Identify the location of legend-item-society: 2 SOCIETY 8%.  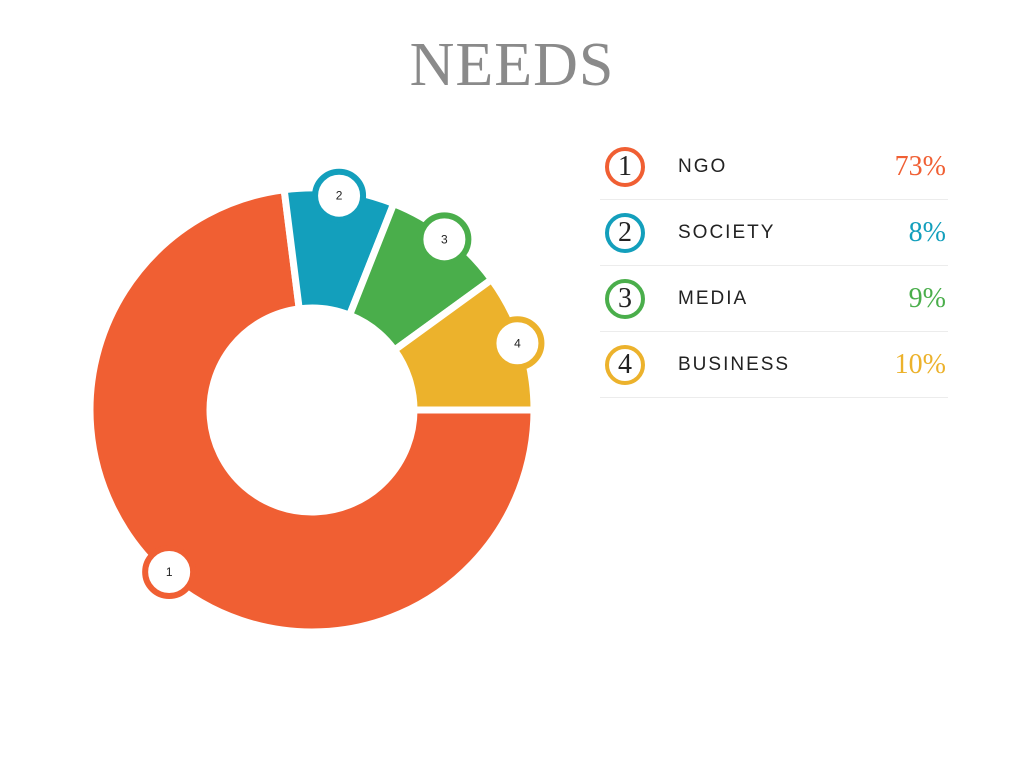
(774, 233).